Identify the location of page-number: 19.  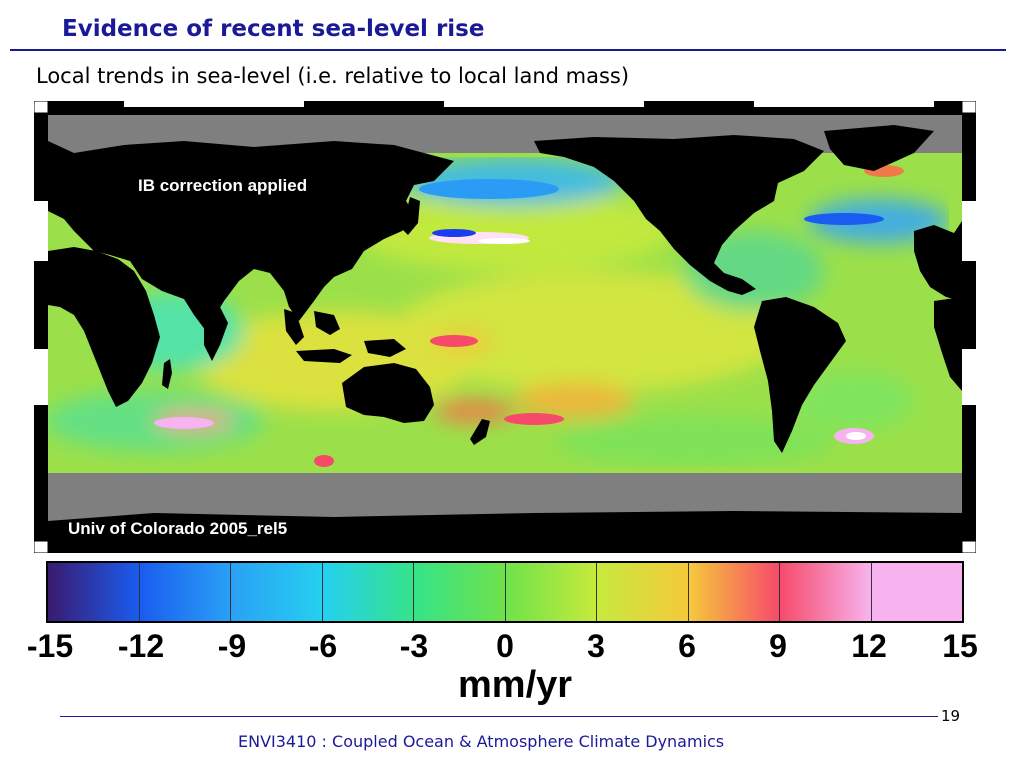
(951, 716).